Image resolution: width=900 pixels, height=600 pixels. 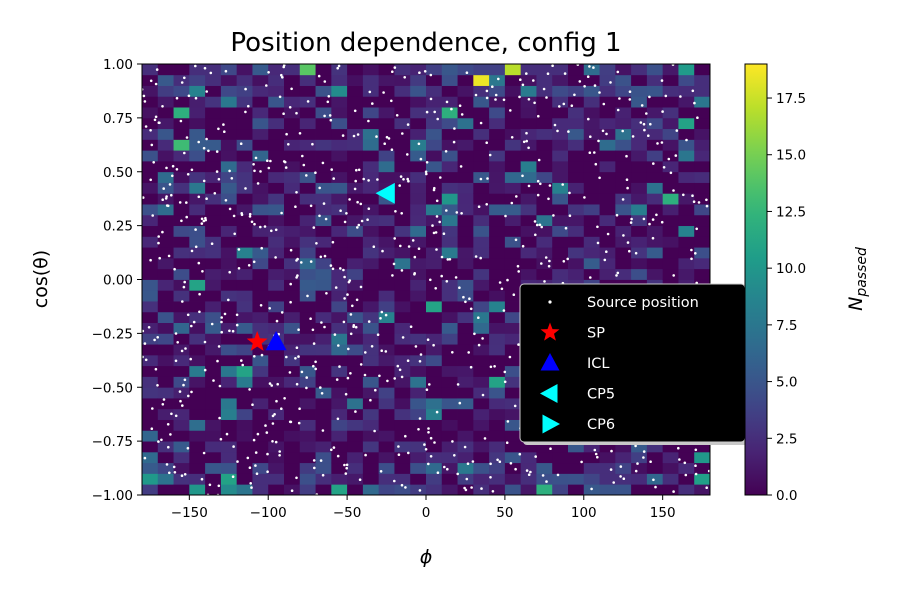 I want to click on colorbar-tick-label: 10.0, so click(x=791, y=269).